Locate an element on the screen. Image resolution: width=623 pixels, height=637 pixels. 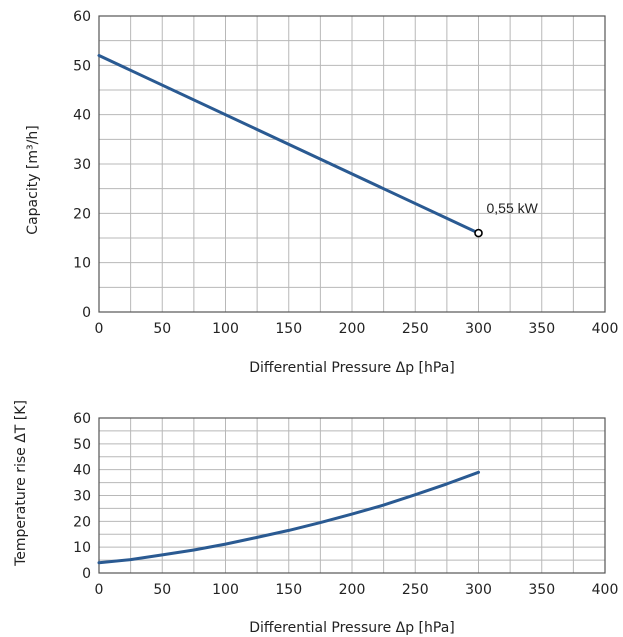
capacity-y-axis-label: Capacity [m³/h] is located at coordinates (33, 179).